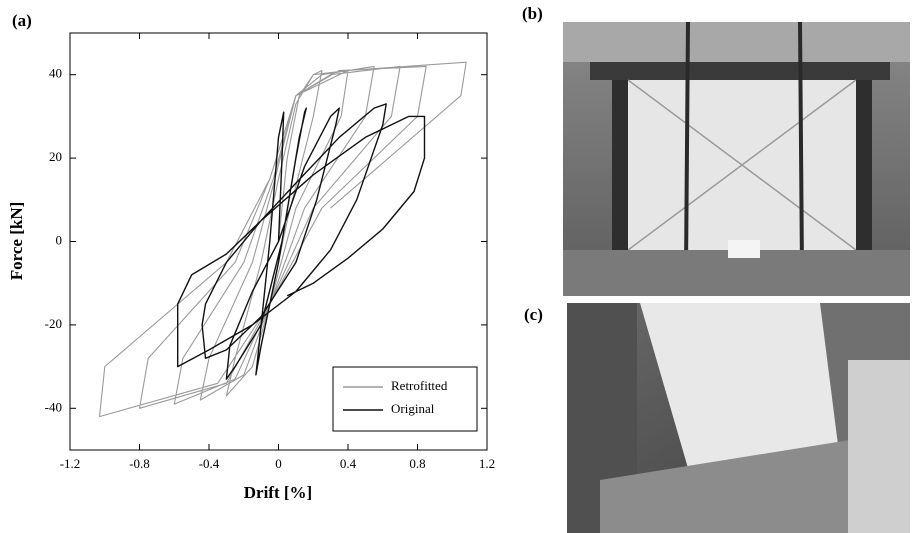 This screenshot has height=533, width=912. I want to click on x-tick-label: -0.4, so click(209, 463).